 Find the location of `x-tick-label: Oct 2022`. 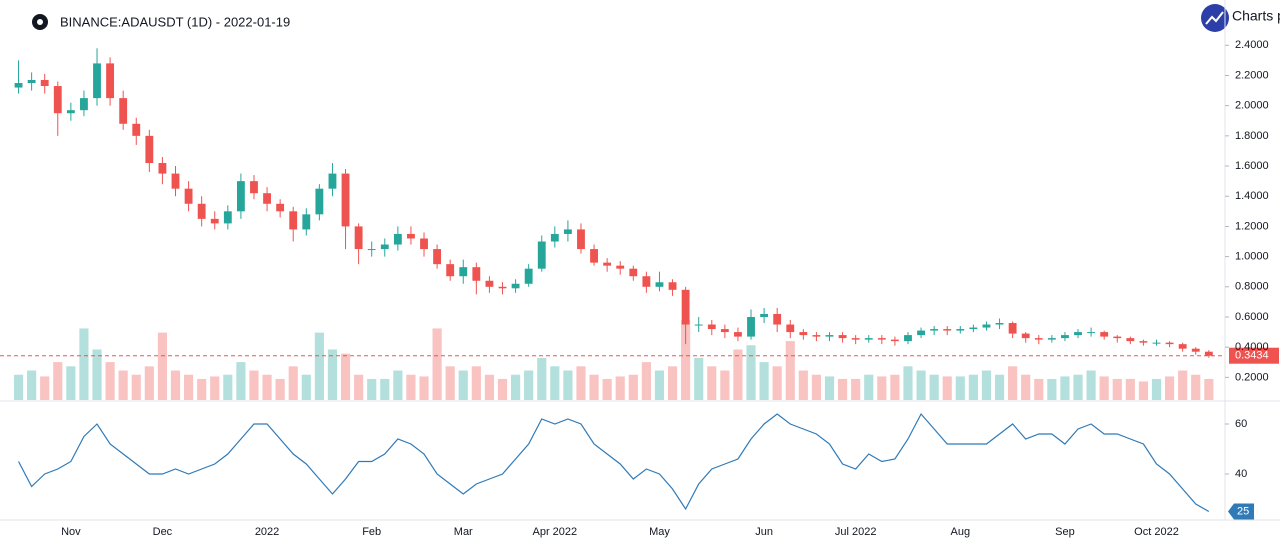

x-tick-label: Oct 2022 is located at coordinates (1156, 532).